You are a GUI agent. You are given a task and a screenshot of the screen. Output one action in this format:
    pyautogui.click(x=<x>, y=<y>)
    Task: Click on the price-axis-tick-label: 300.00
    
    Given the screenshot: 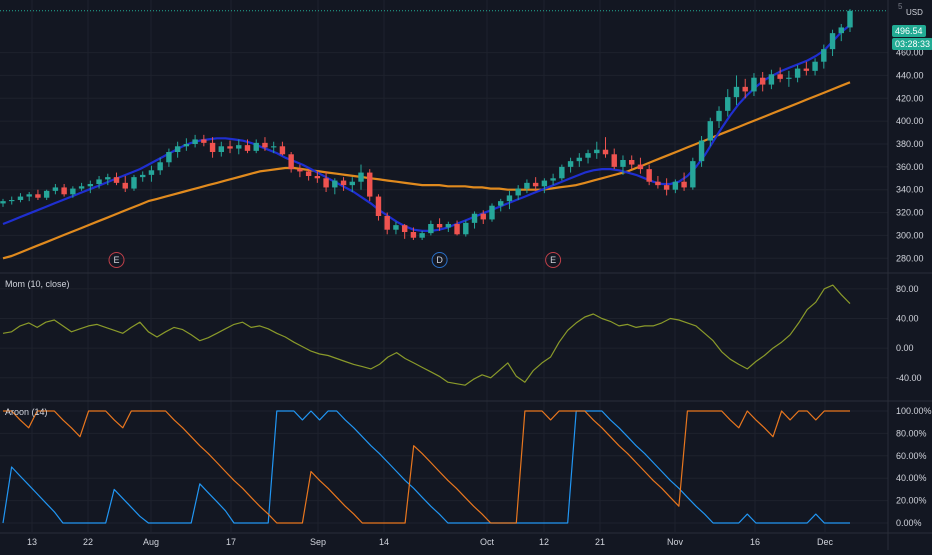 What is the action you would take?
    pyautogui.click(x=910, y=235)
    